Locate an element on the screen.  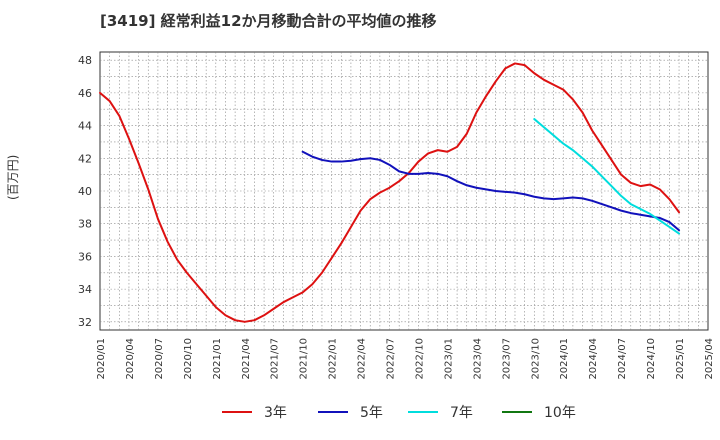
chart-title: [3419] 経常利益12か月移動合計の平均値の推移 is located at coordinates (268, 21).